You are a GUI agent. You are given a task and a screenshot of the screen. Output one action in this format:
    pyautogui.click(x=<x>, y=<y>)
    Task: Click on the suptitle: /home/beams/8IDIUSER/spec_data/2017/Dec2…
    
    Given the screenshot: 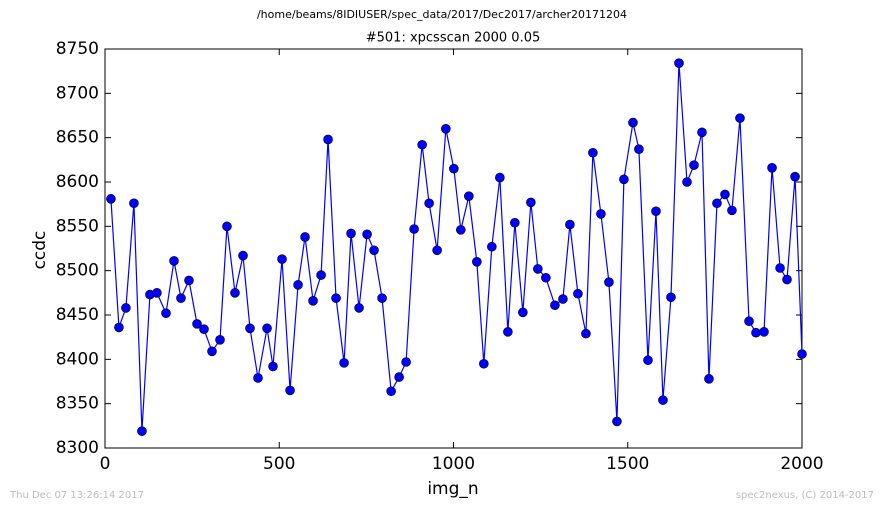 What is the action you would take?
    pyautogui.click(x=442, y=14)
    